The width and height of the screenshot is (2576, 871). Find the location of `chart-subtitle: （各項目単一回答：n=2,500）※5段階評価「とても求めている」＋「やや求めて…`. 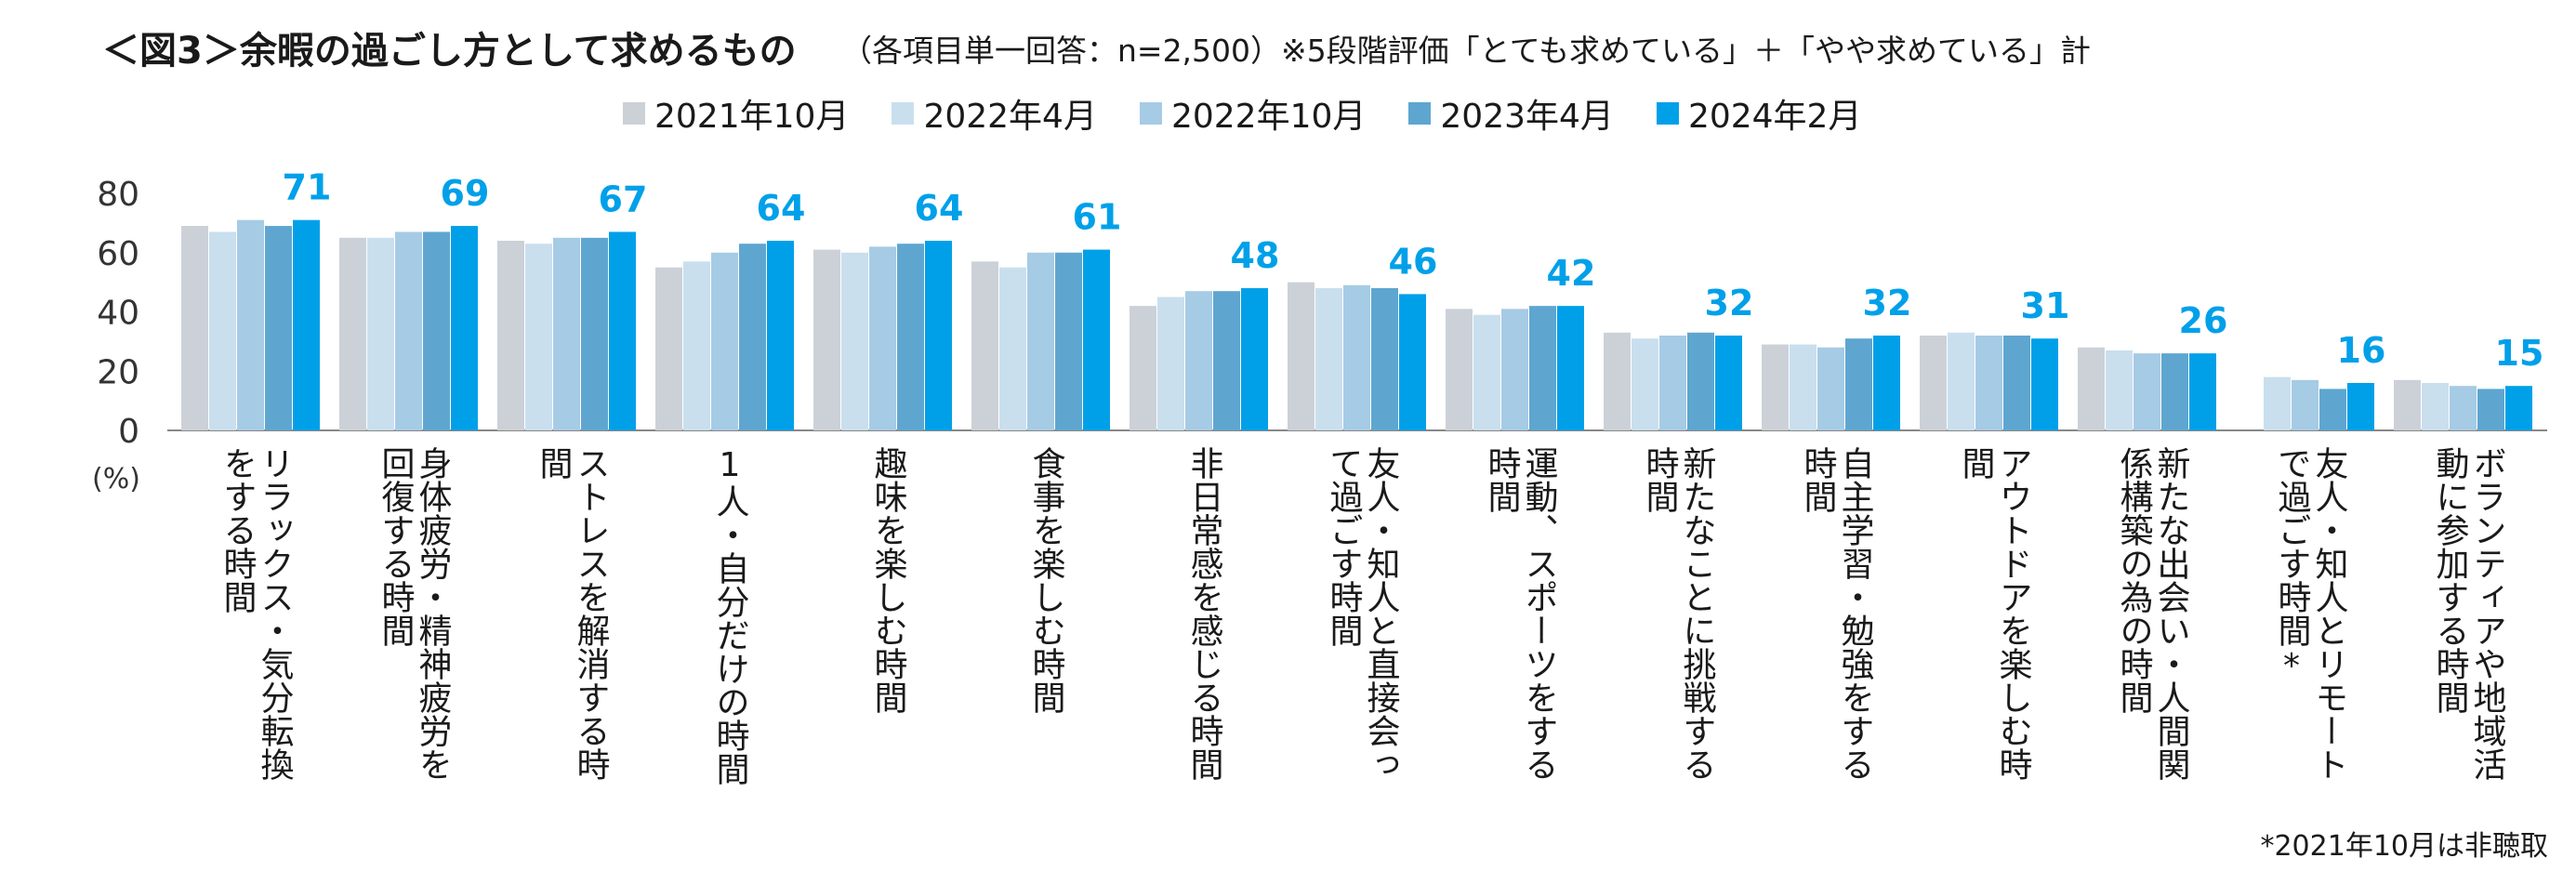

chart-subtitle: （各項目単一回答：n=2,500）※5段階評価「とても求めている」＋「やや求めて… is located at coordinates (1466, 51).